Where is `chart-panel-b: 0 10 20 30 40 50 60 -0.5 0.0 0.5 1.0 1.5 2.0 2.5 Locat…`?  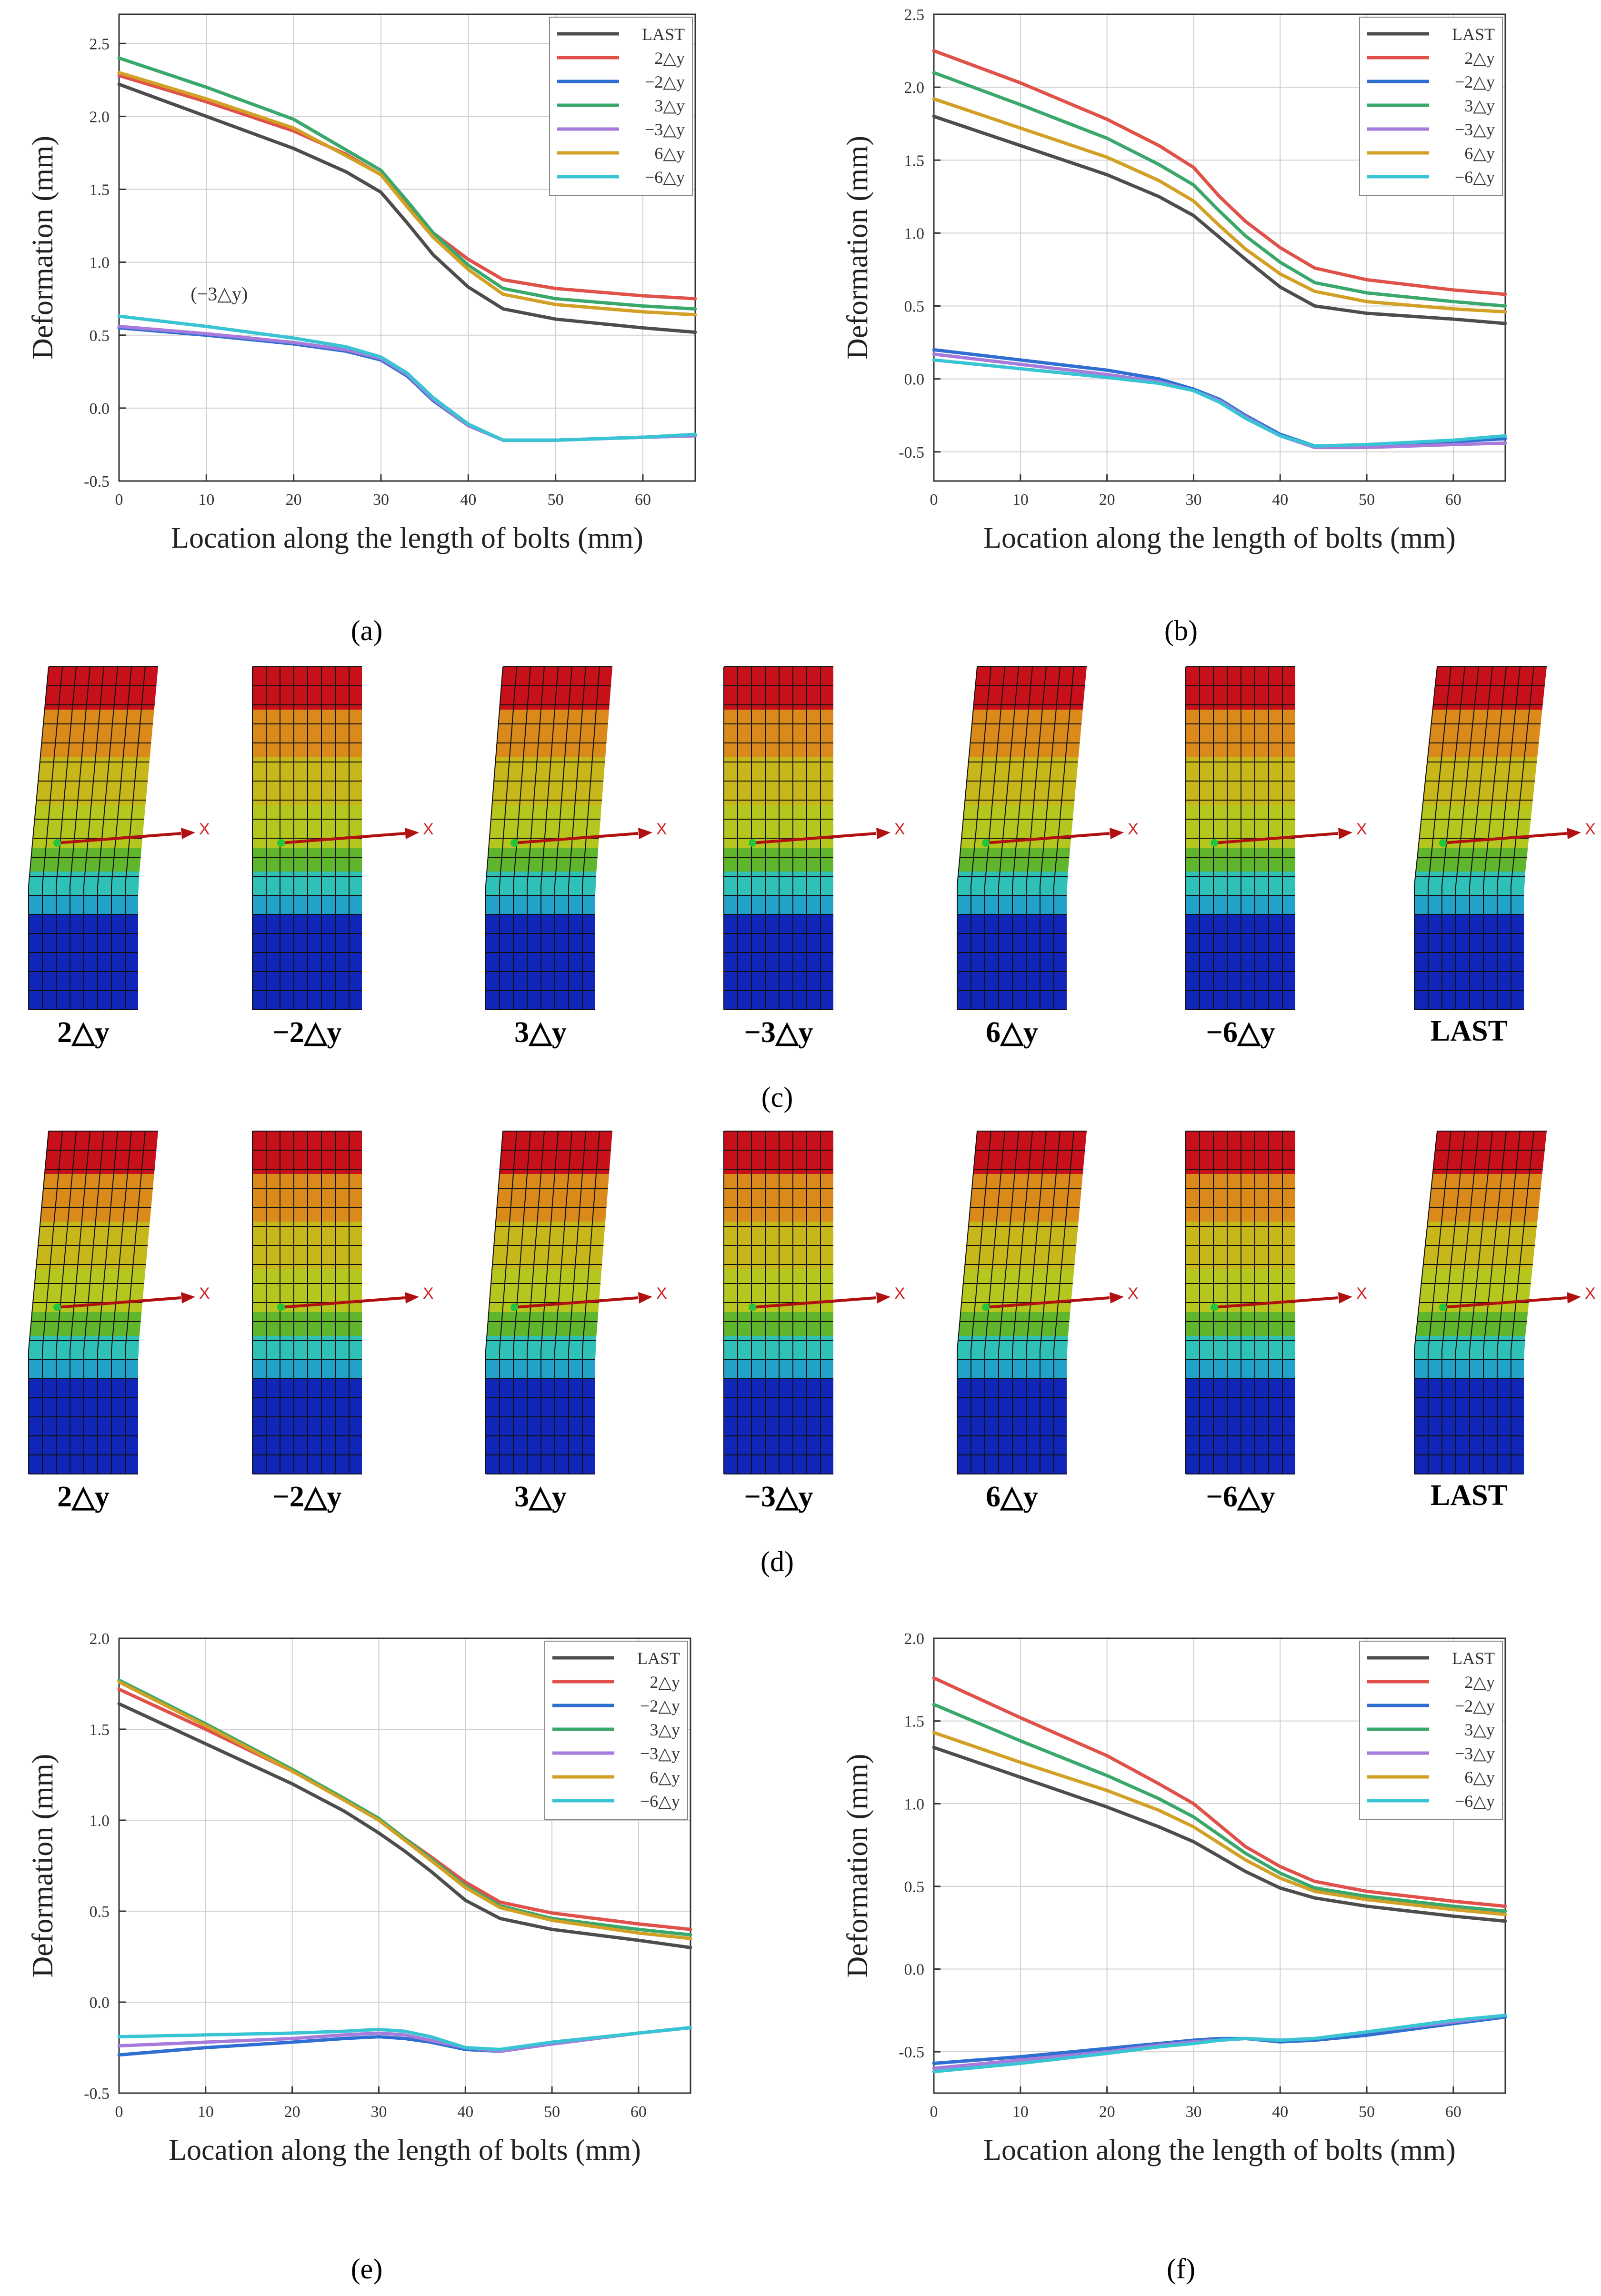 chart-panel-b: 0 10 20 30 40 50 60 -0.5 0.0 0.5 1.0 1.5 2.0 2.5 Locat… is located at coordinates (1174, 280).